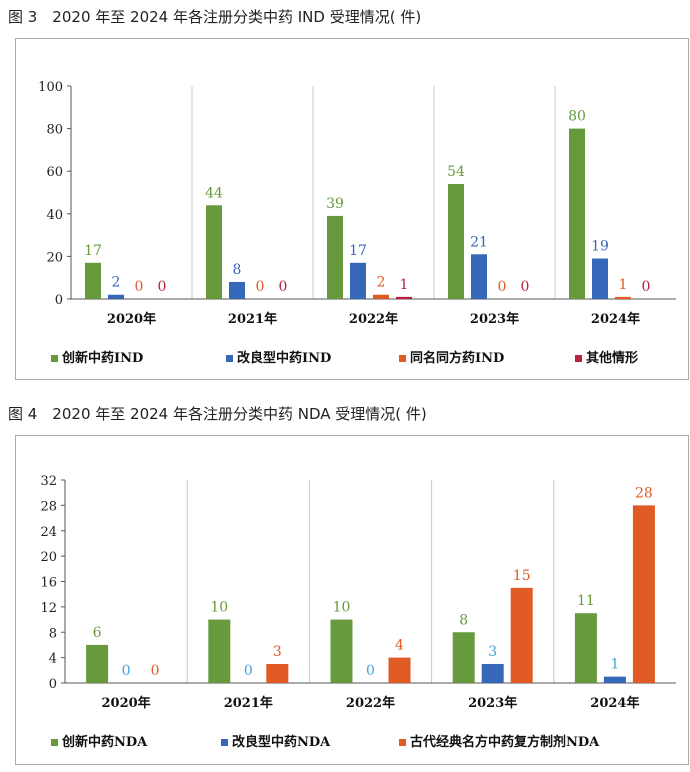 The width and height of the screenshot is (690, 772). Describe the element at coordinates (600, 247) in the screenshot. I see `data-label: 19` at that location.